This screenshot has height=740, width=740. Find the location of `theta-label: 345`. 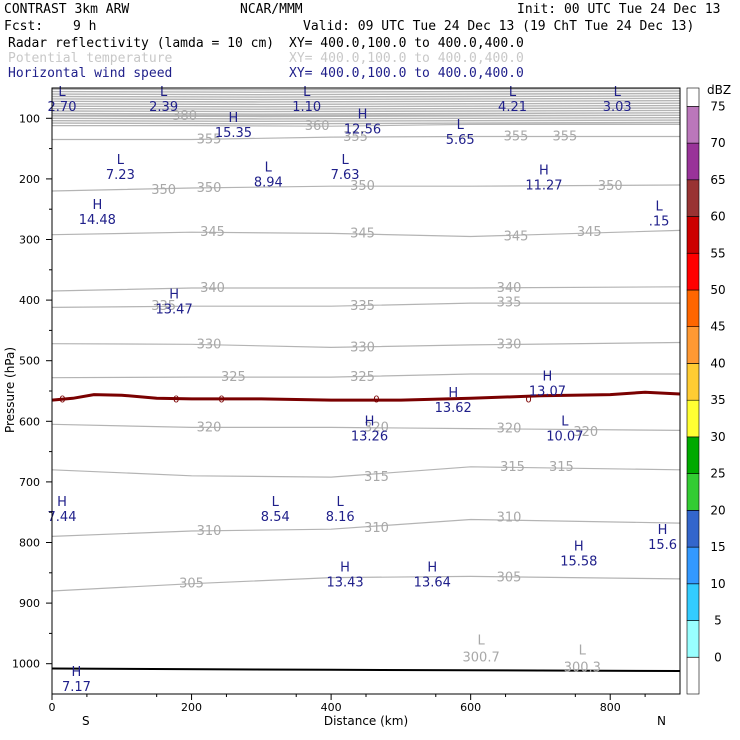

theta-label: 345 is located at coordinates (516, 236).